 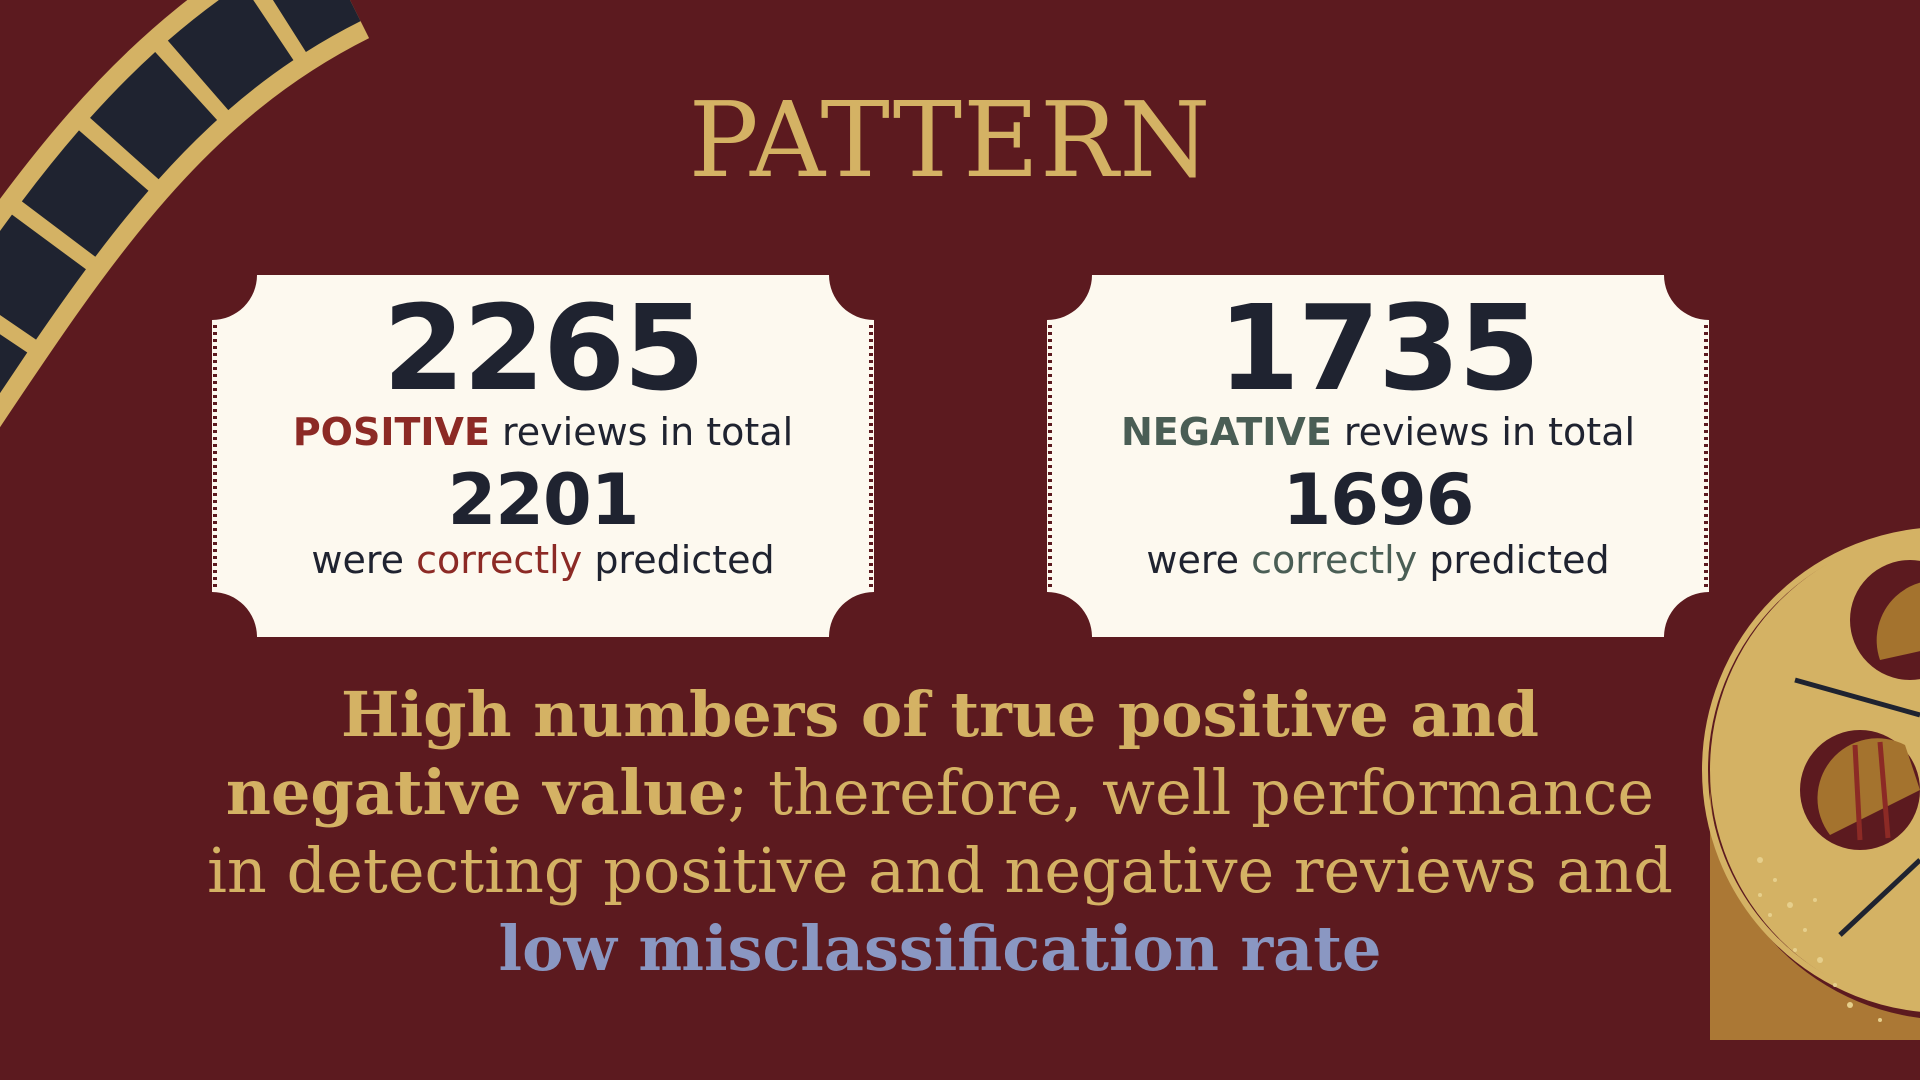 I want to click on positive-correct: 2201, so click(x=543, y=499).